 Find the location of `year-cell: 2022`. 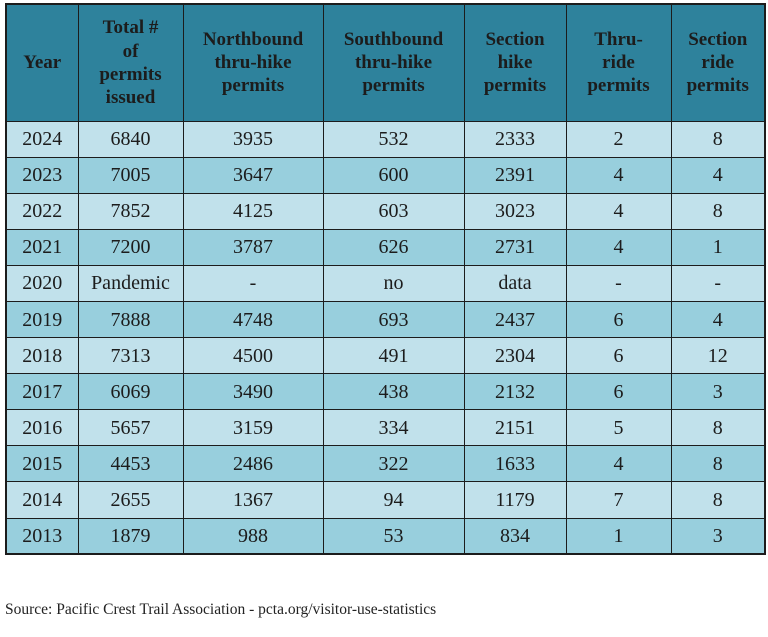

year-cell: 2022 is located at coordinates (42, 211).